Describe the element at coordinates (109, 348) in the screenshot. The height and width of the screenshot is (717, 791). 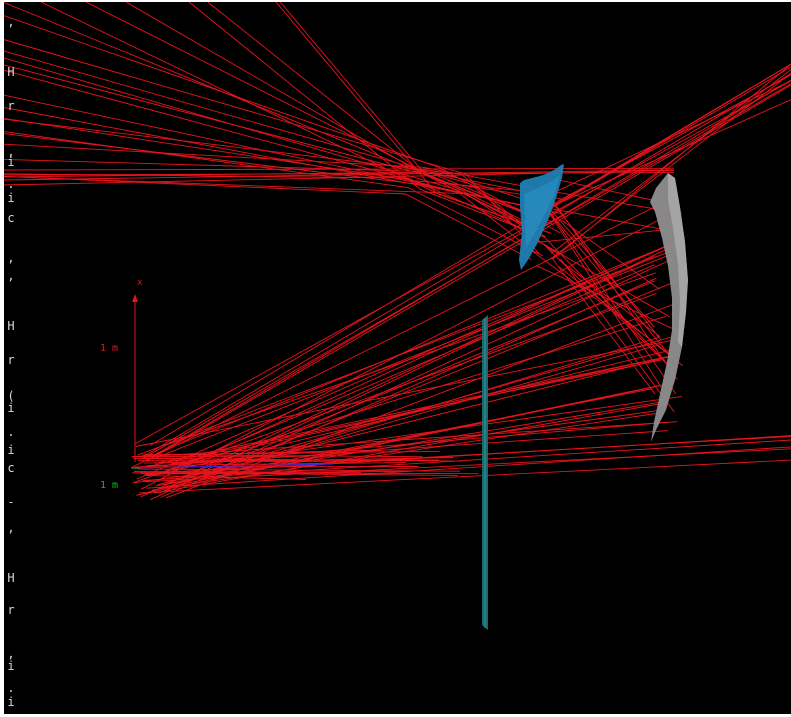
I see `x-scale-label: 1 m` at that location.